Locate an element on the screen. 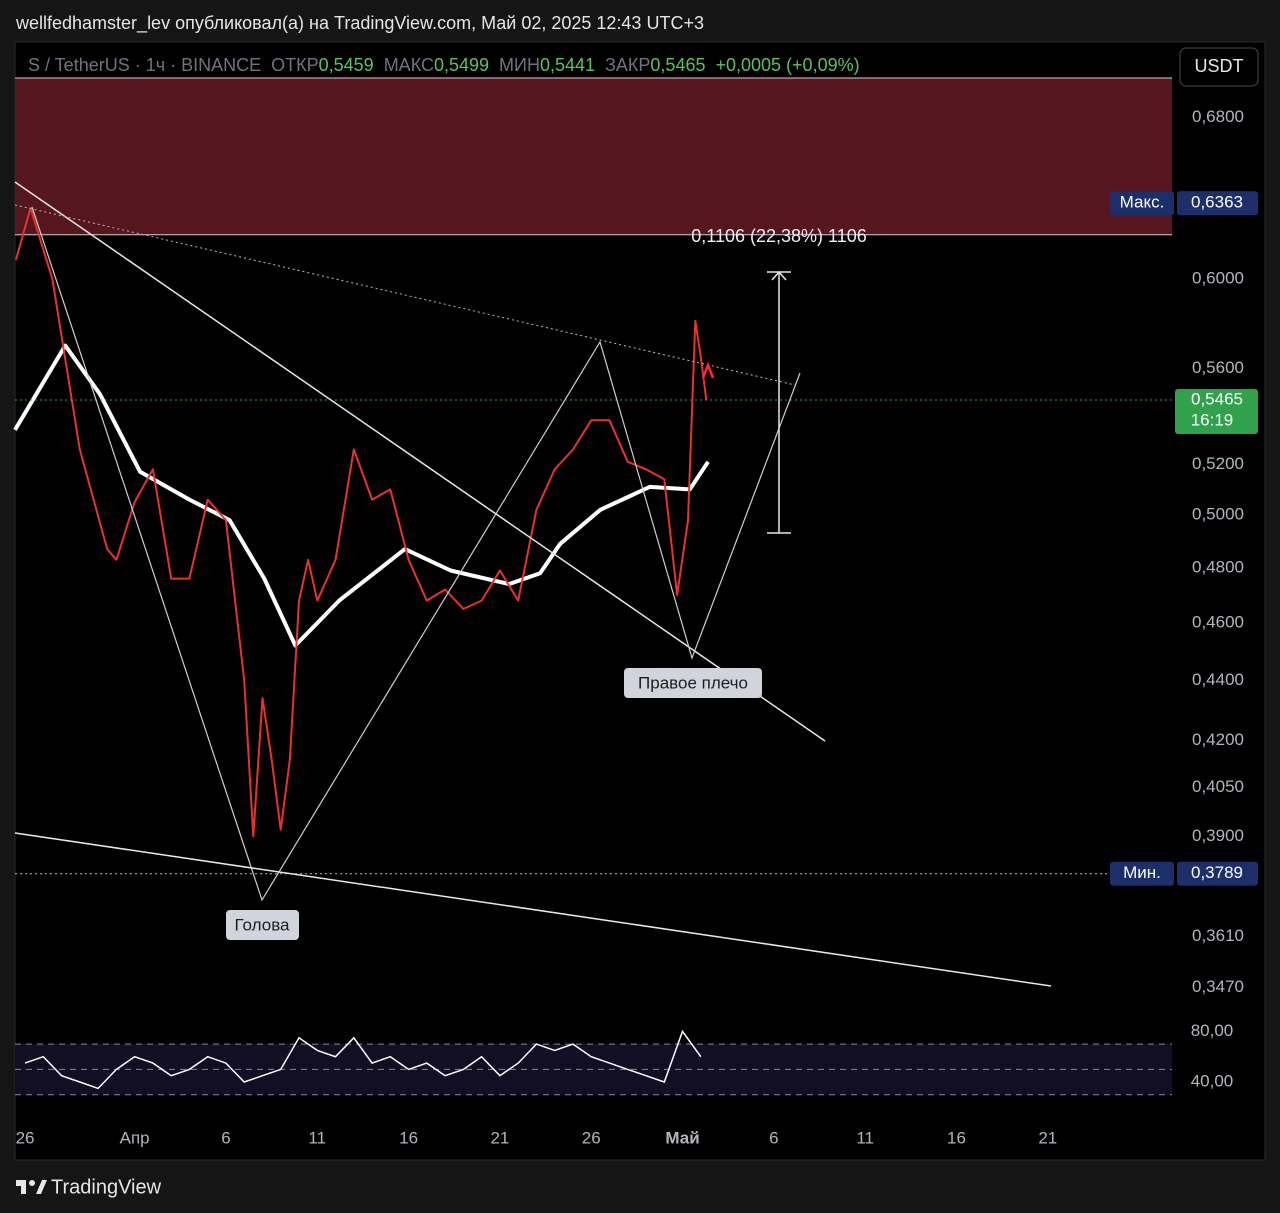 The image size is (1280, 1213). y-tick-label: 0,4400 is located at coordinates (1218, 679).